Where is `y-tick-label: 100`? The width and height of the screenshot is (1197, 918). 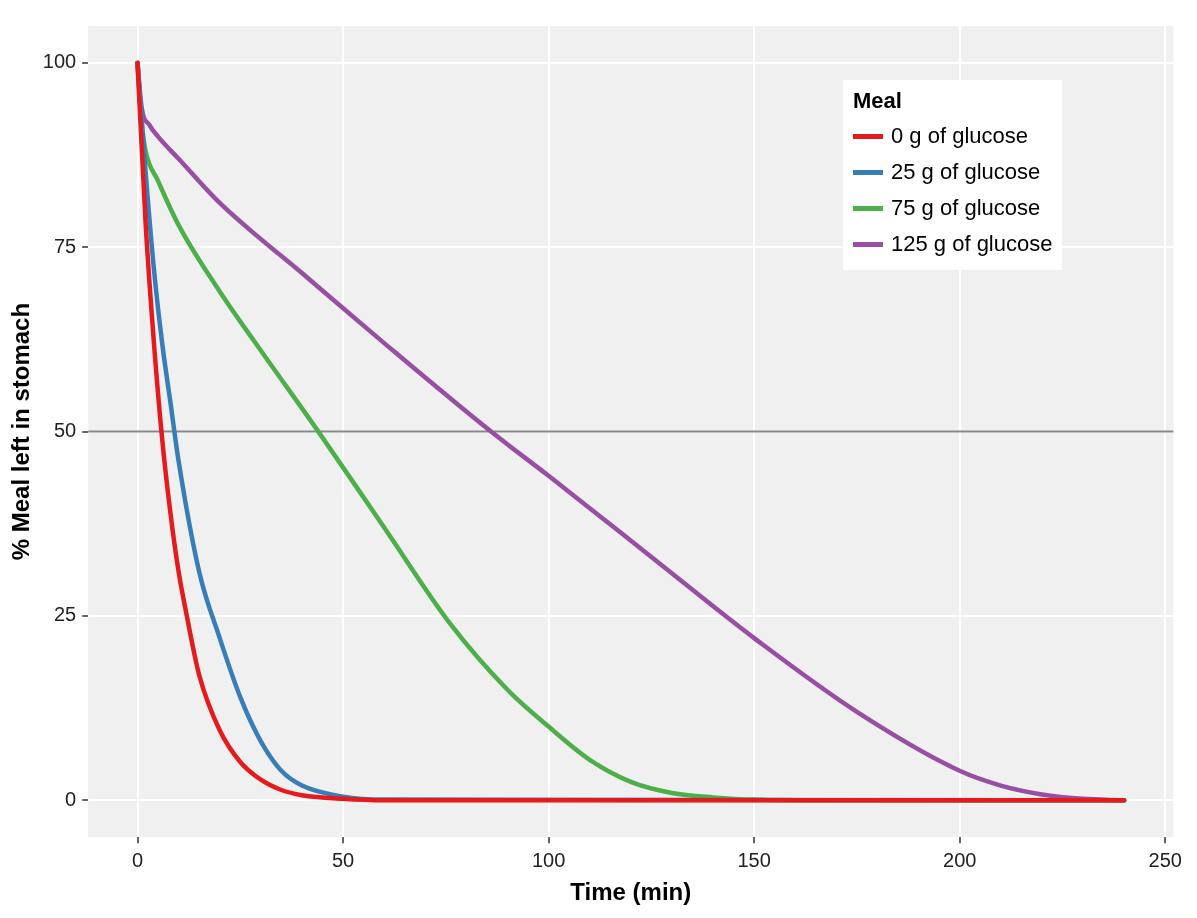
y-tick-label: 100 is located at coordinates (59, 61).